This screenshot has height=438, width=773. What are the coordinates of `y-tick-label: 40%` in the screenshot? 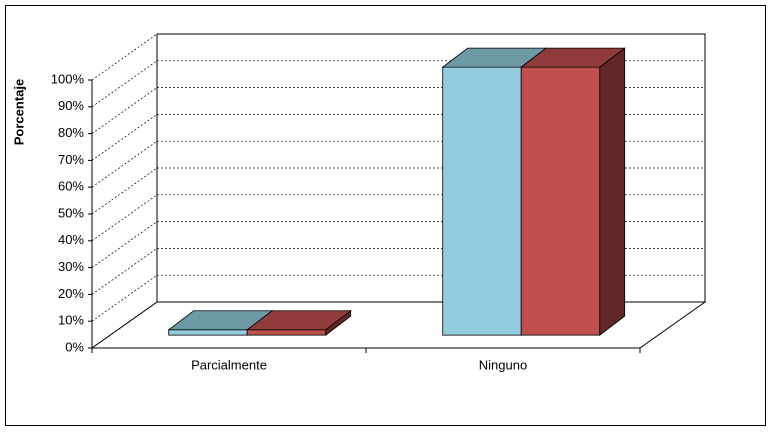 It's located at (71, 239).